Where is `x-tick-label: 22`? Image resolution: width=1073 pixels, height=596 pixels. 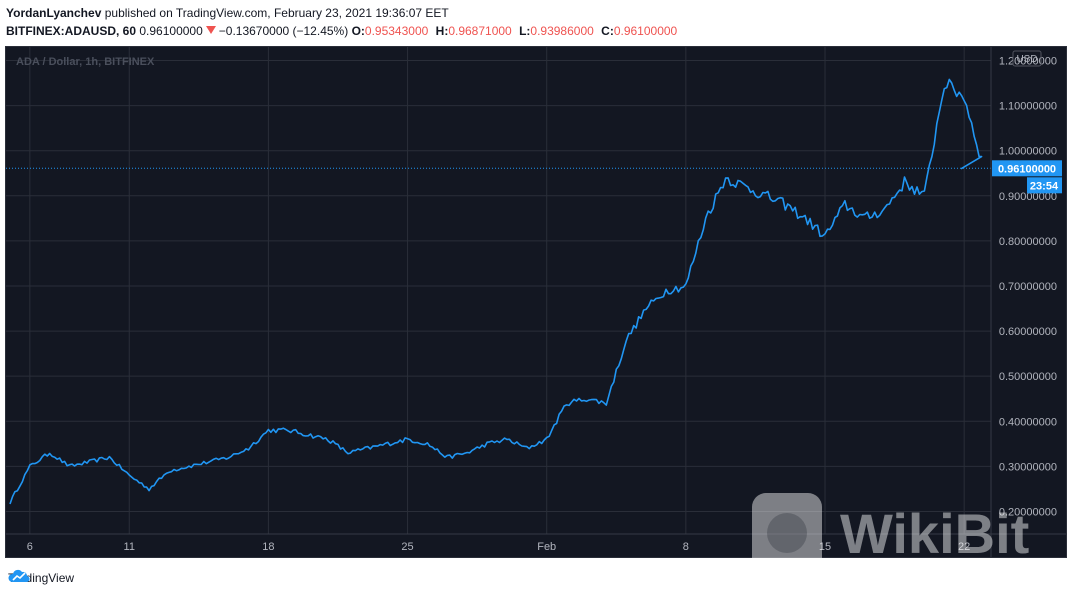 x-tick-label: 22 is located at coordinates (964, 547).